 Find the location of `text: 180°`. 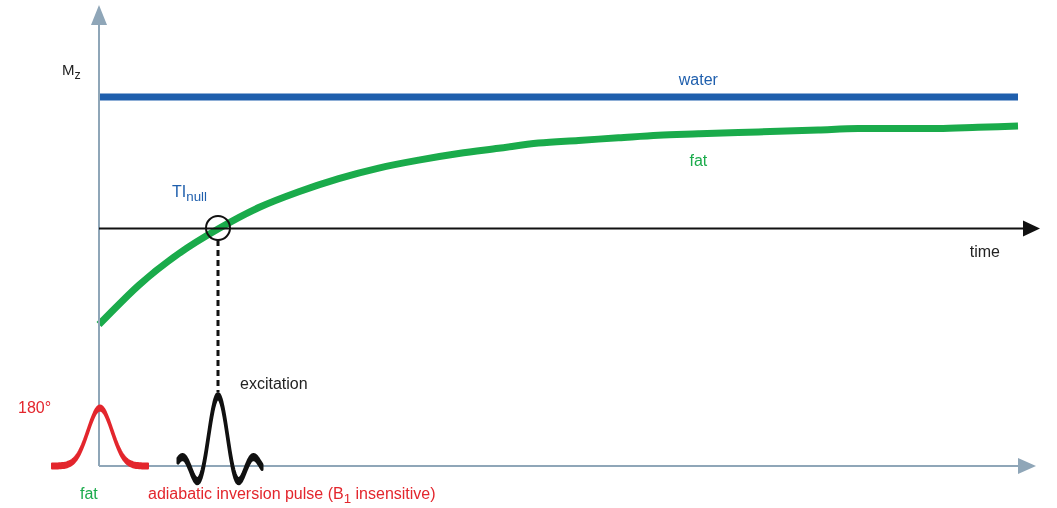

text: 180° is located at coordinates (35, 407).